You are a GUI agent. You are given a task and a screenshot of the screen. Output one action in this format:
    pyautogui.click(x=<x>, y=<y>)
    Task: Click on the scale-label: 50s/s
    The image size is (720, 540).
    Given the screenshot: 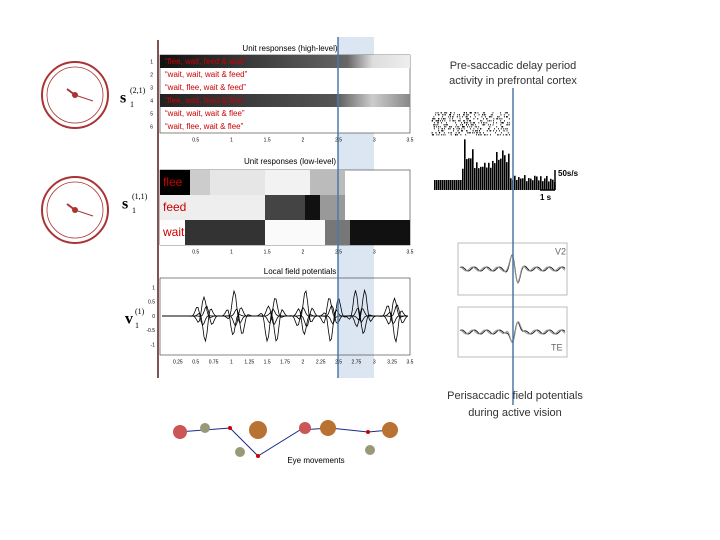 What is the action you would take?
    pyautogui.click(x=568, y=173)
    